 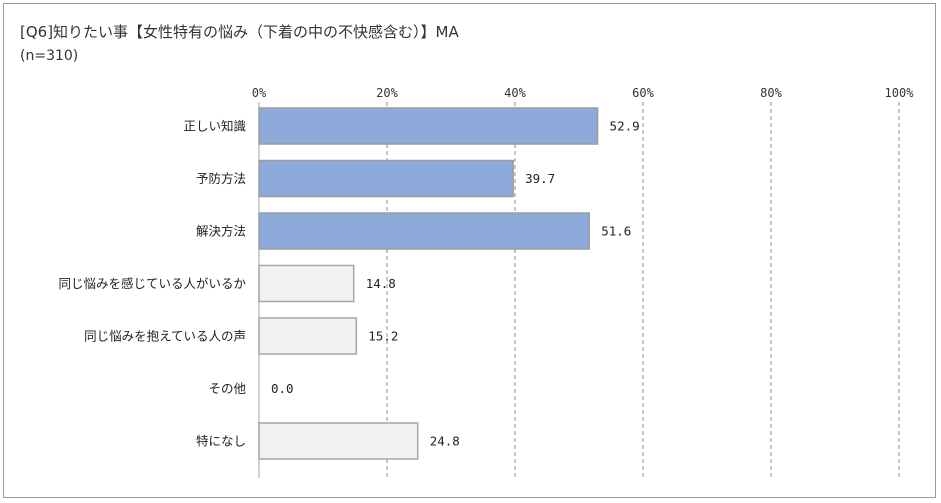 I want to click on value-label-6: 24.8, so click(x=445, y=441).